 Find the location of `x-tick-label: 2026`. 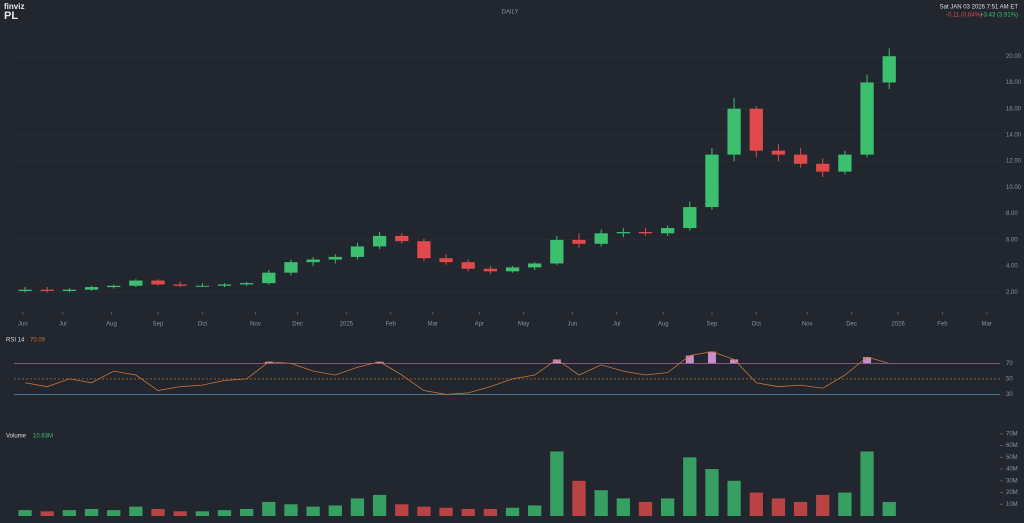

x-tick-label: 2026 is located at coordinates (898, 325).